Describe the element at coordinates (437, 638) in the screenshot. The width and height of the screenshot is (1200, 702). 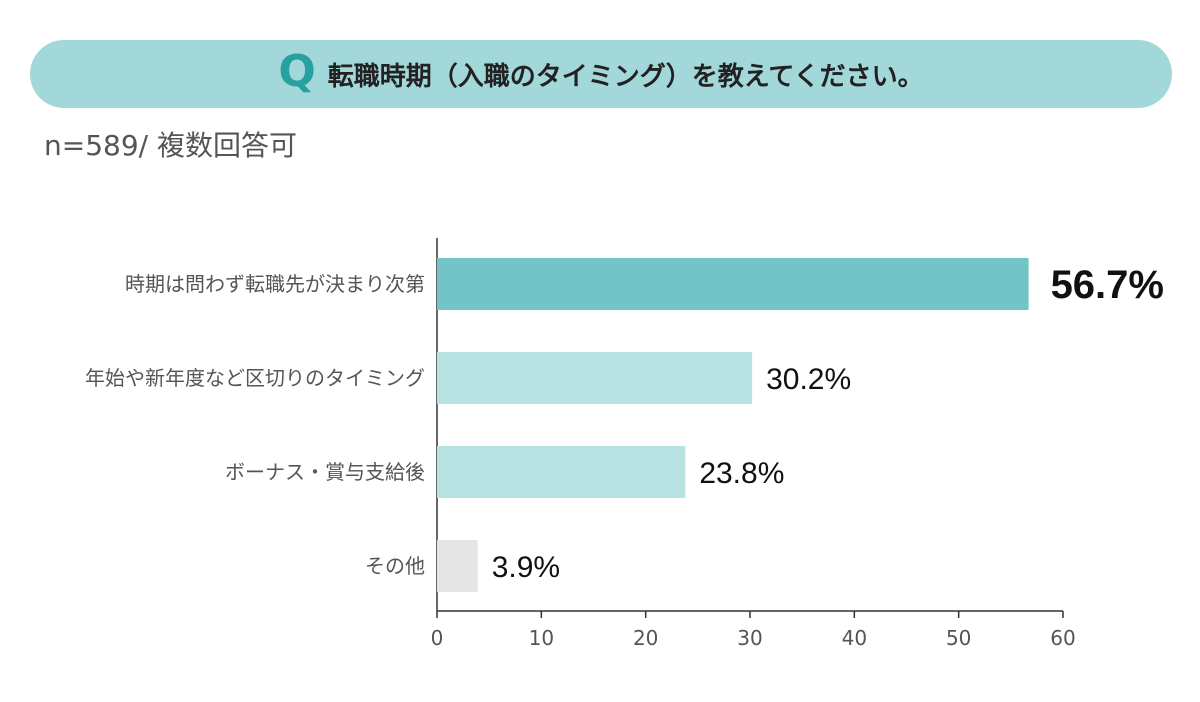
I see `x-tick-label: 0` at that location.